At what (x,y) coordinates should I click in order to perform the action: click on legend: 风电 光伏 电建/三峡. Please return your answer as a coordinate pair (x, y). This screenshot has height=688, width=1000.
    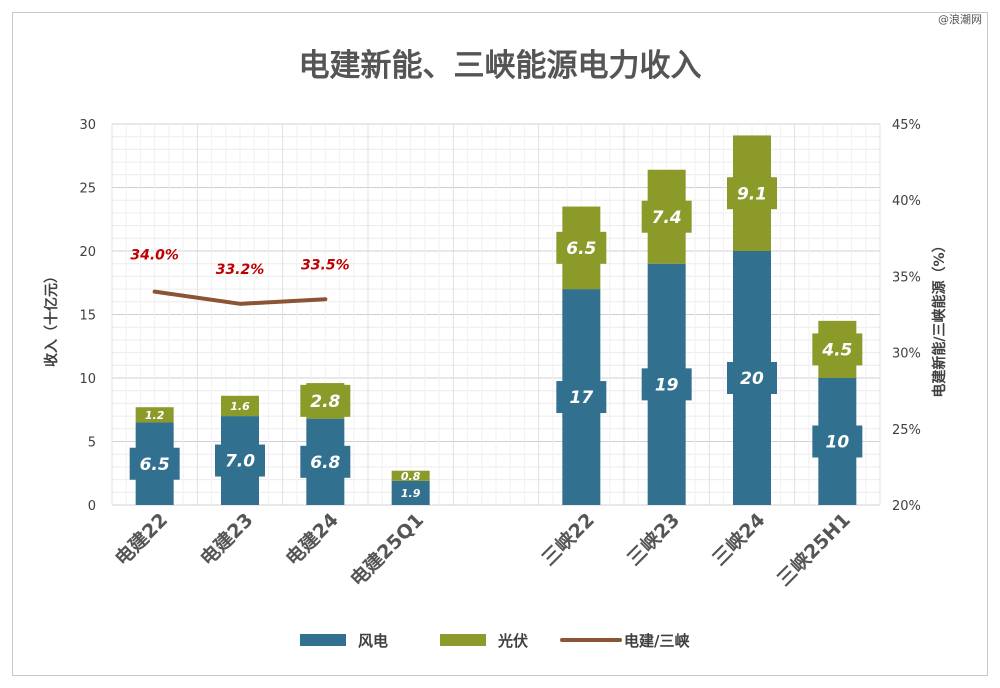
    Looking at the image, I should click on (495, 641).